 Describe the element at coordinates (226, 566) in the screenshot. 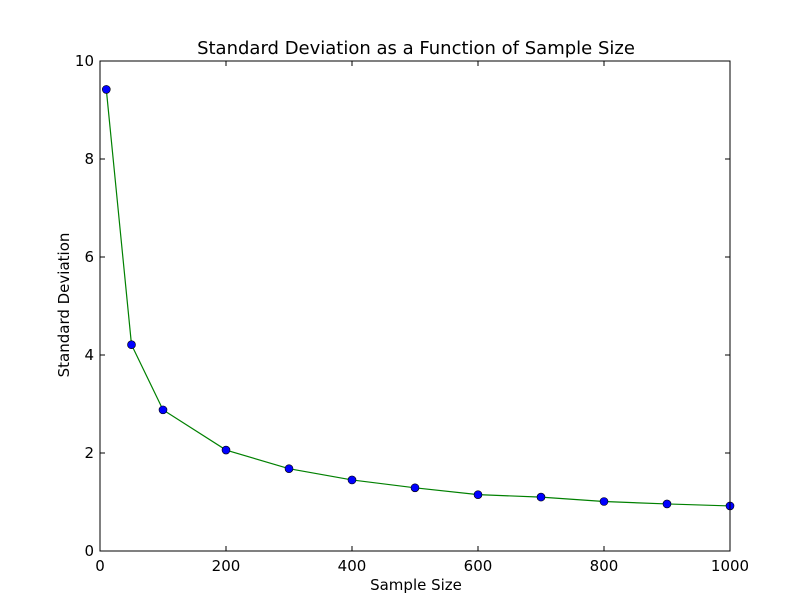

I see `x-tick-label: 200` at that location.